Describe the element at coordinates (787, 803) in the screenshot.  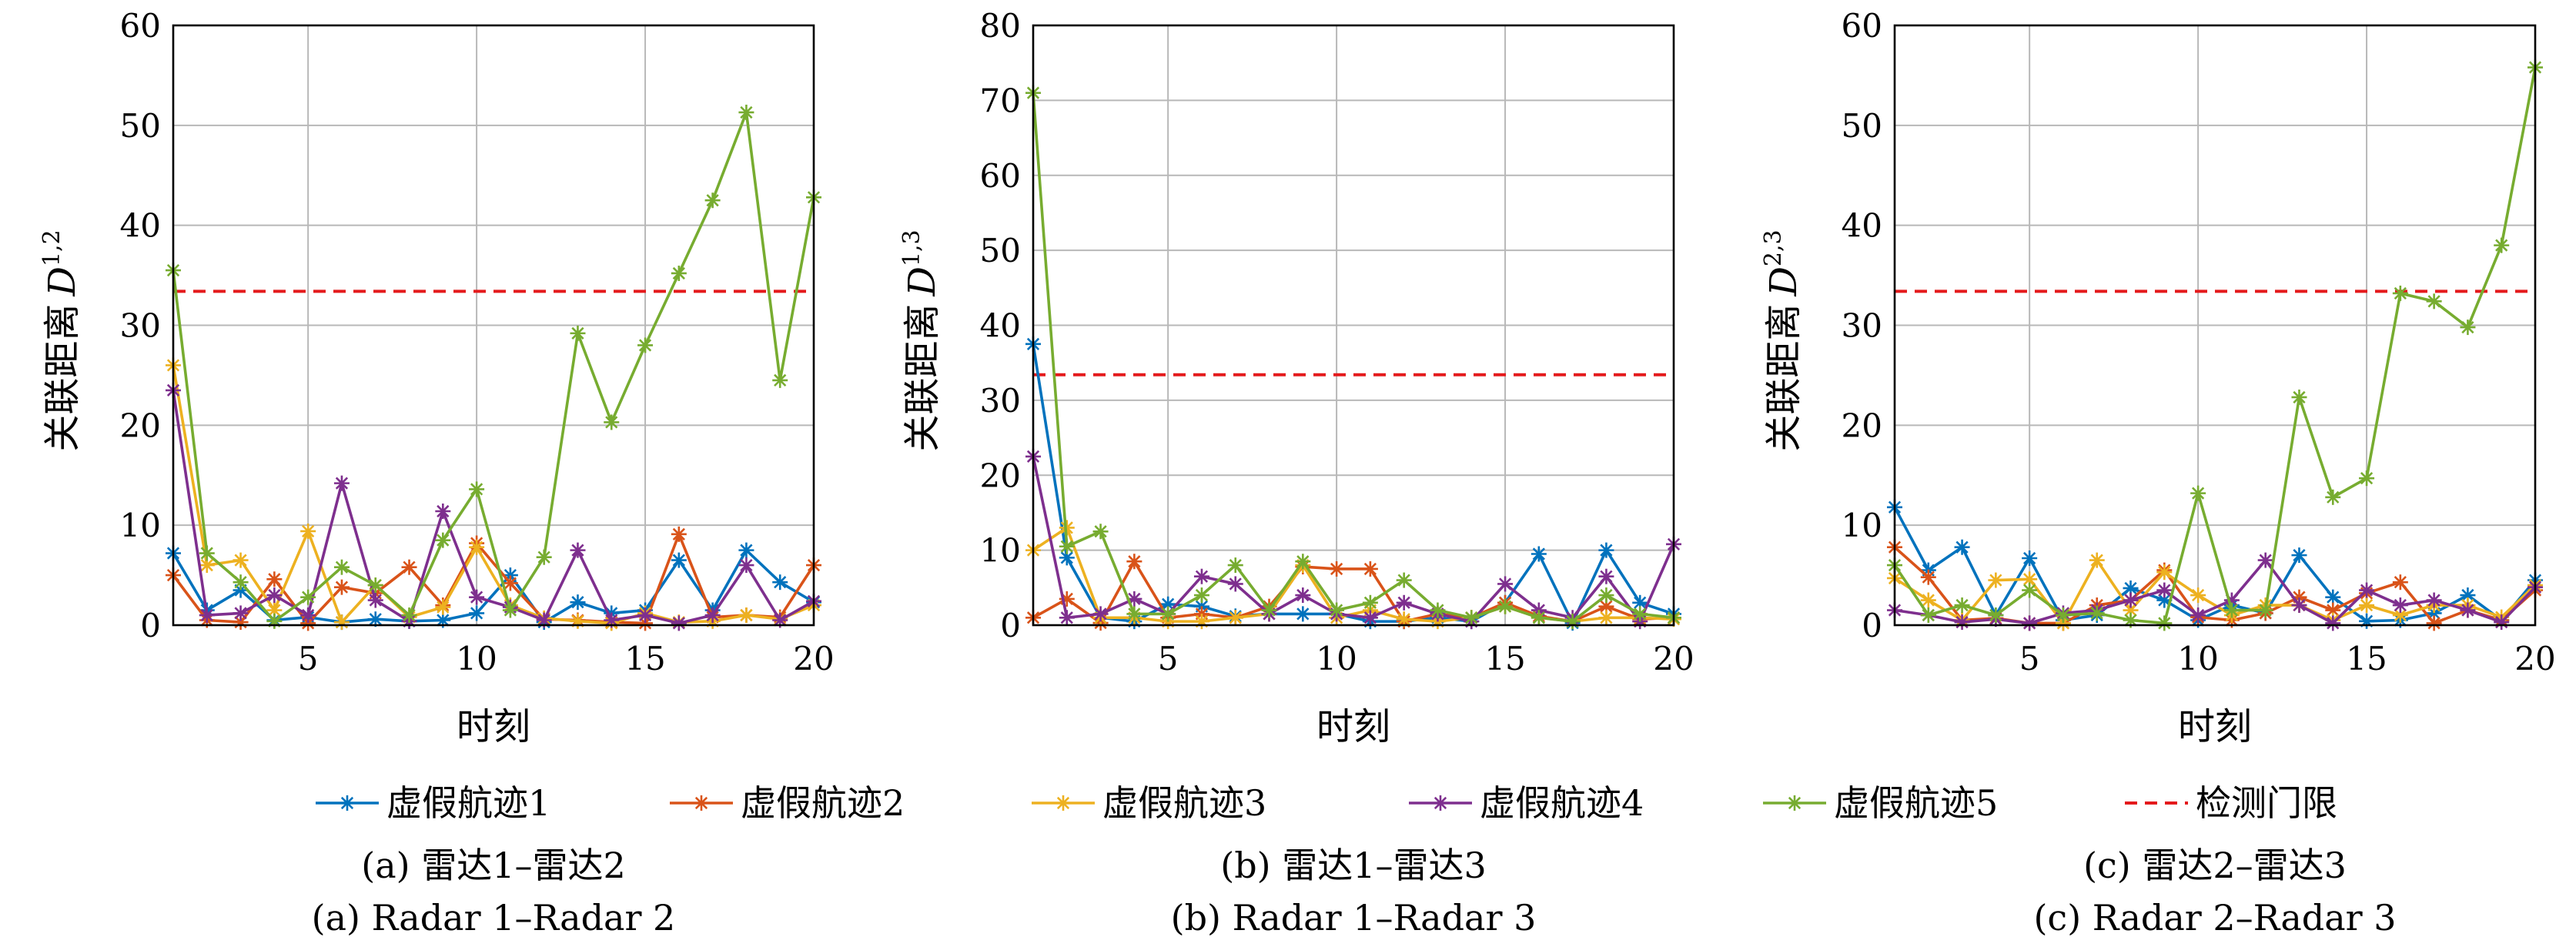
I see `legend-item-2: 虚假航迹2` at that location.